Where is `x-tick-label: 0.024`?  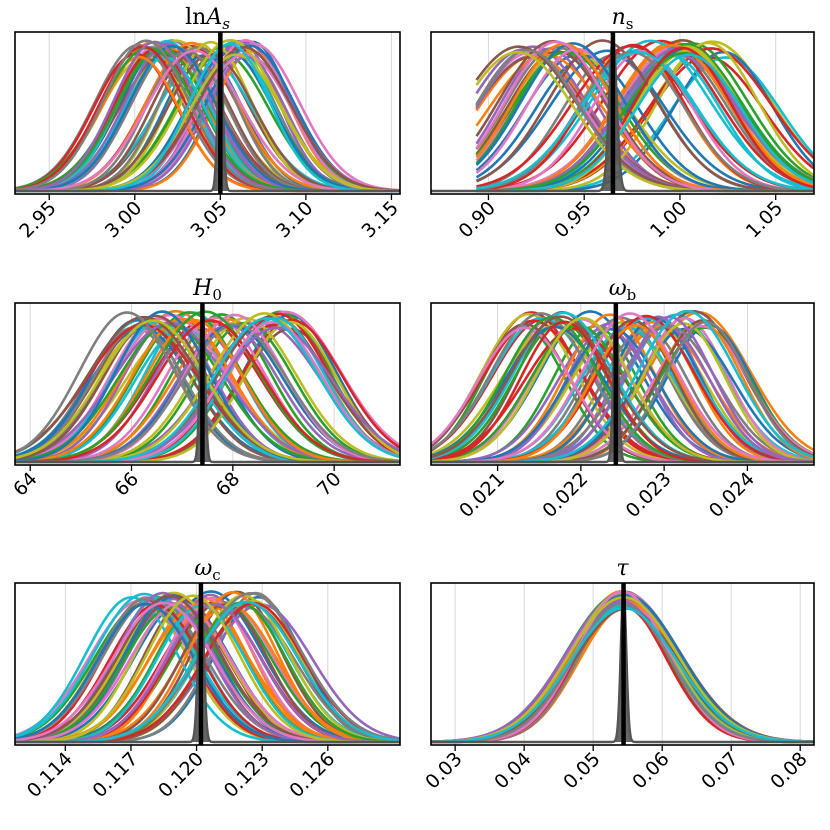 x-tick-label: 0.024 is located at coordinates (732, 495).